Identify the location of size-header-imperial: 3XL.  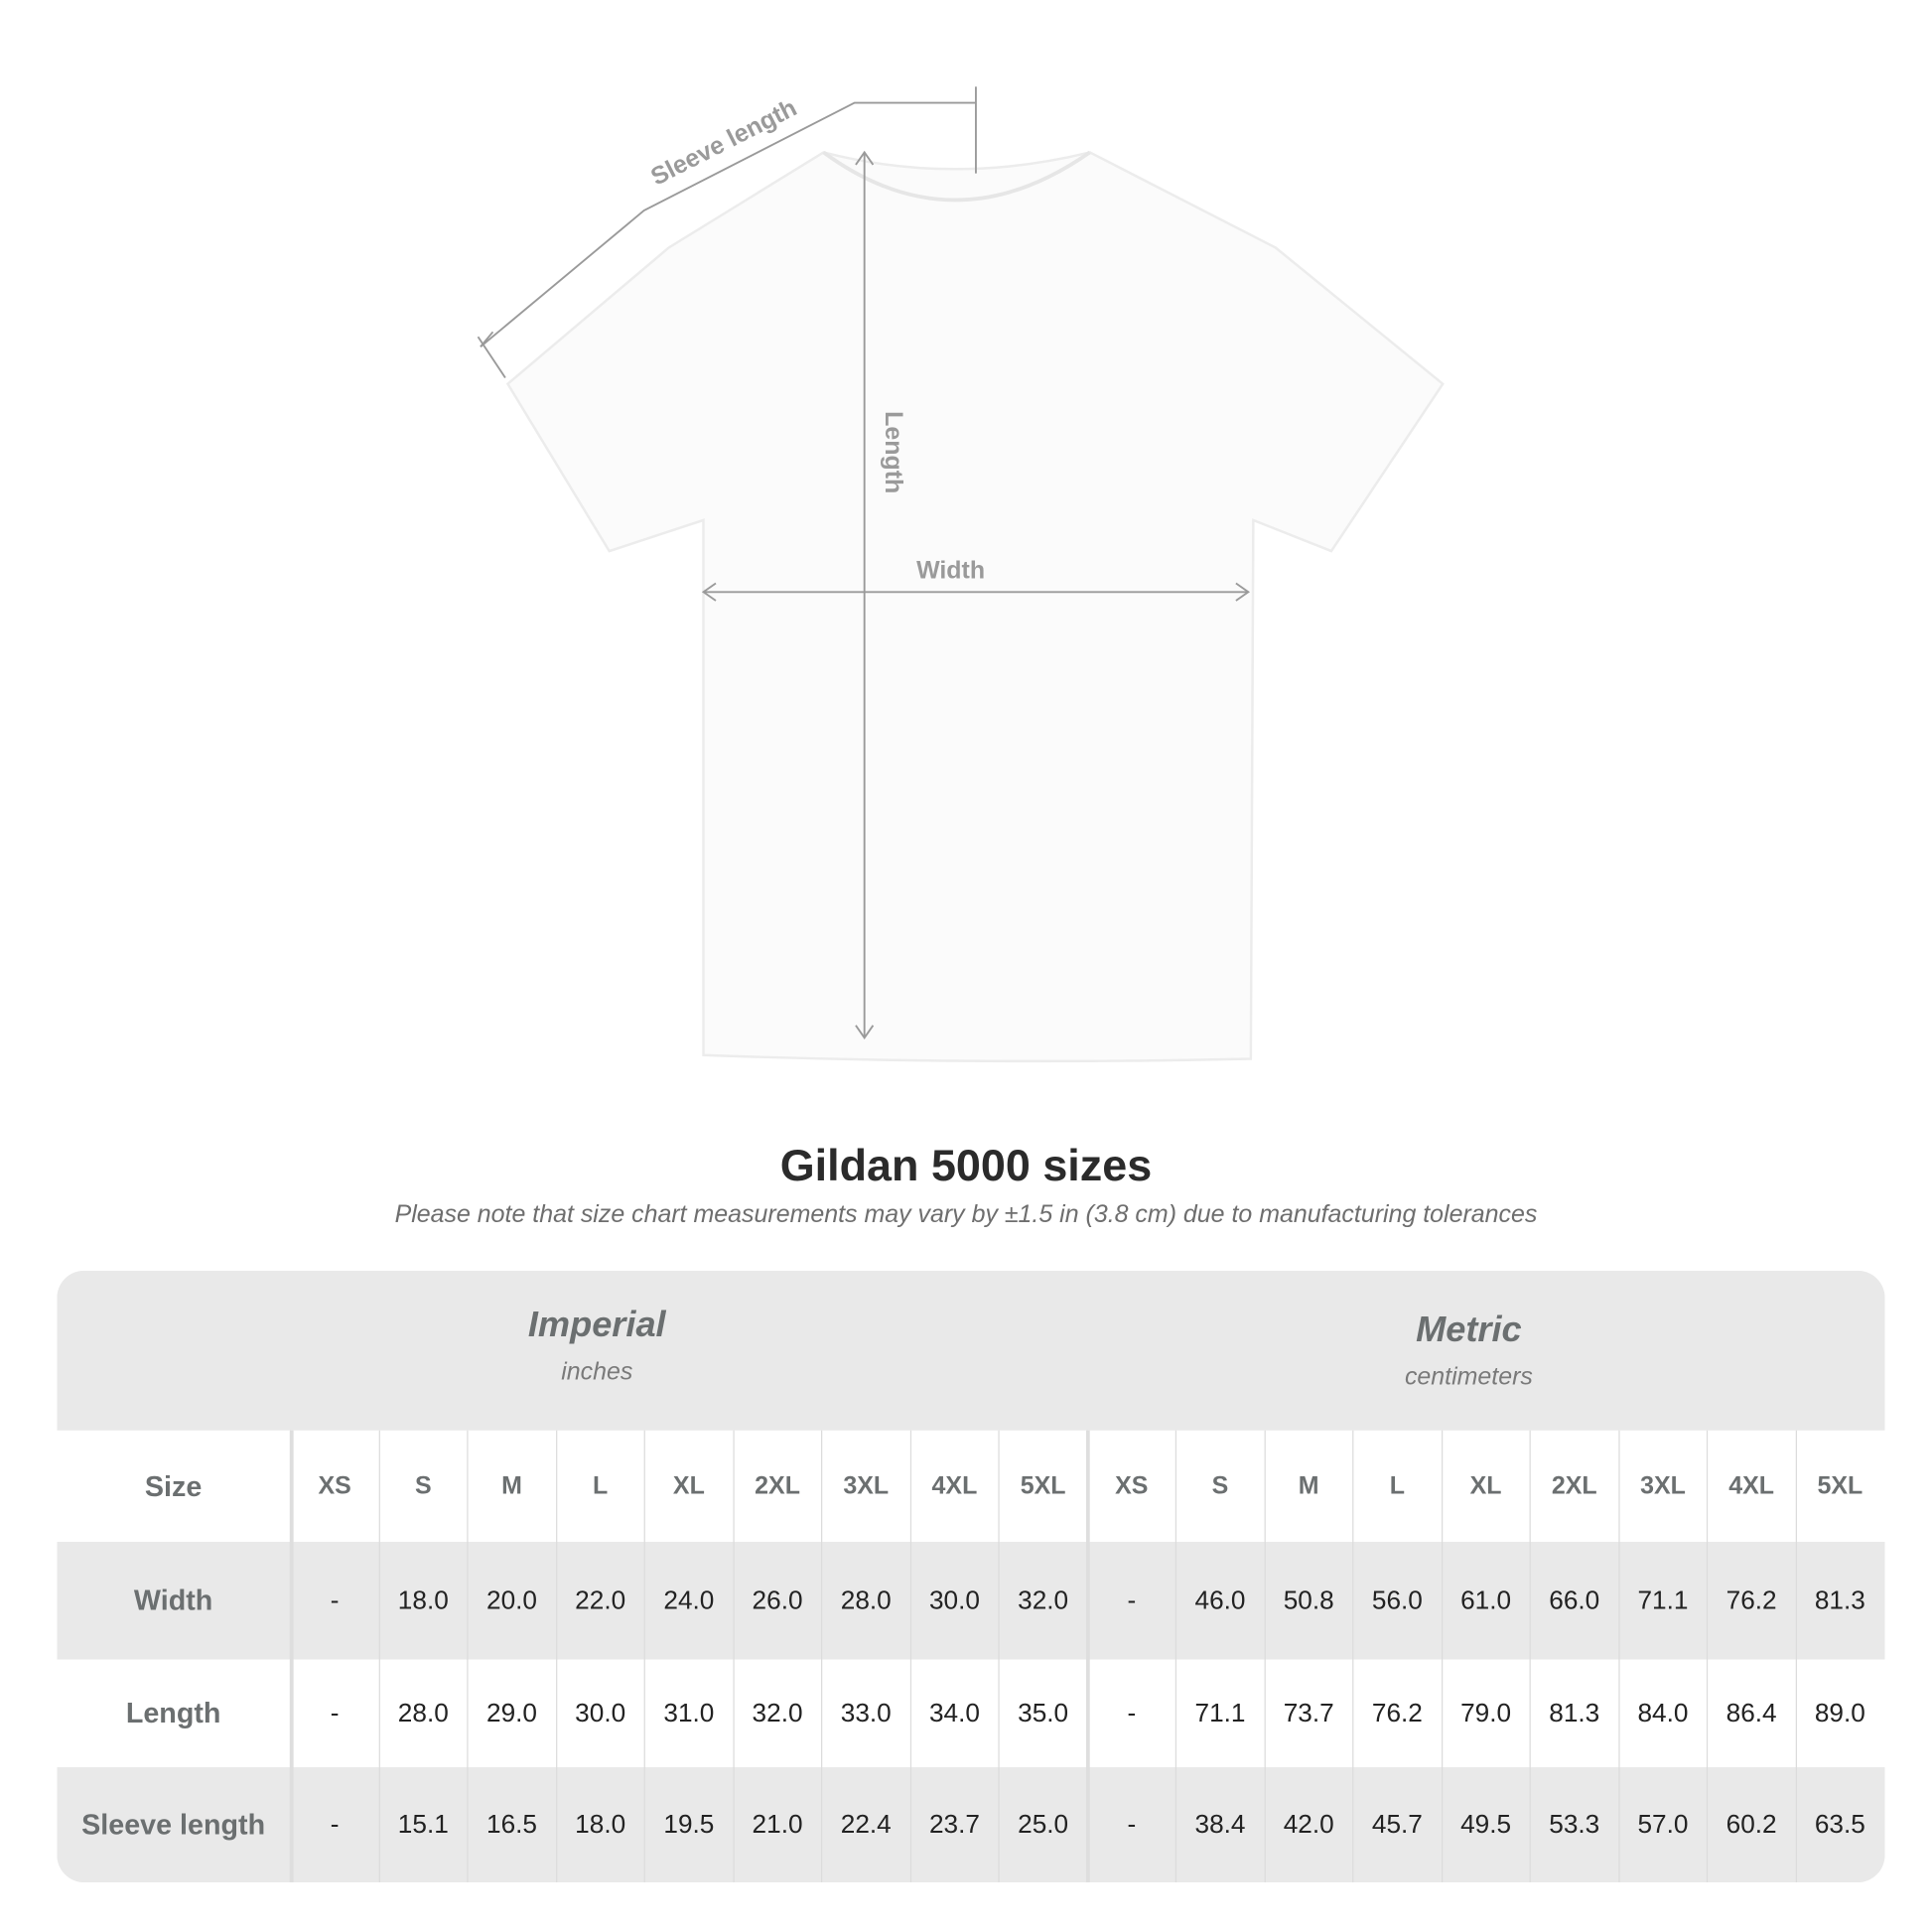
(865, 1486).